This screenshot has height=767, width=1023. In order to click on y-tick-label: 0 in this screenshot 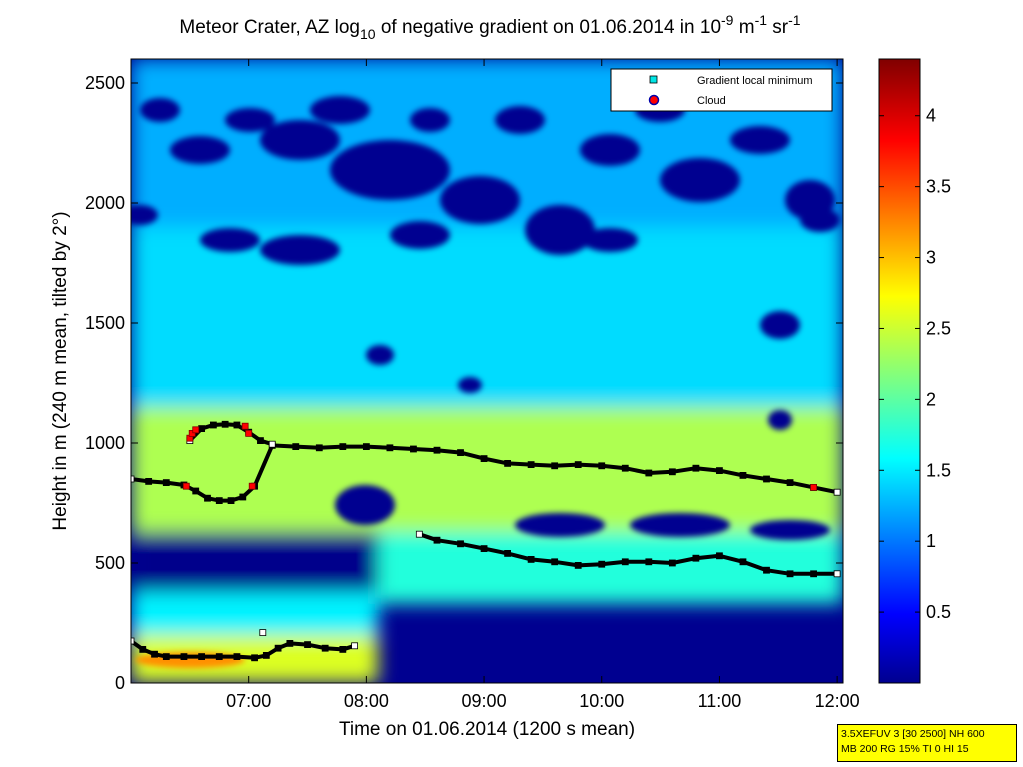, I will do `click(120, 683)`.